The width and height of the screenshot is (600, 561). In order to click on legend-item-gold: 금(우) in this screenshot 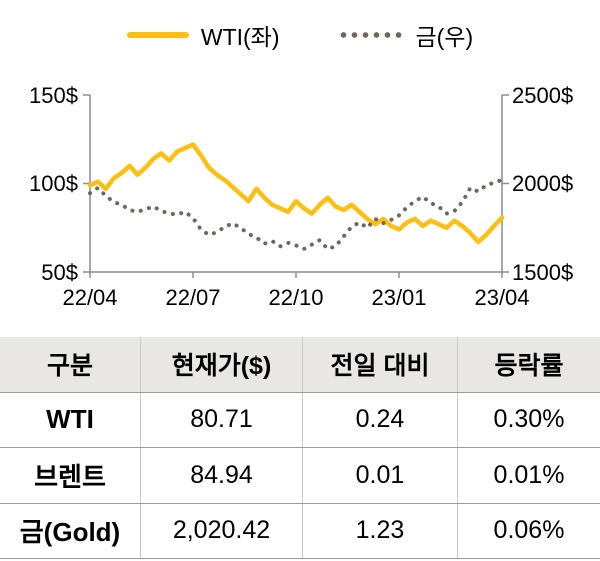, I will do `click(405, 35)`.